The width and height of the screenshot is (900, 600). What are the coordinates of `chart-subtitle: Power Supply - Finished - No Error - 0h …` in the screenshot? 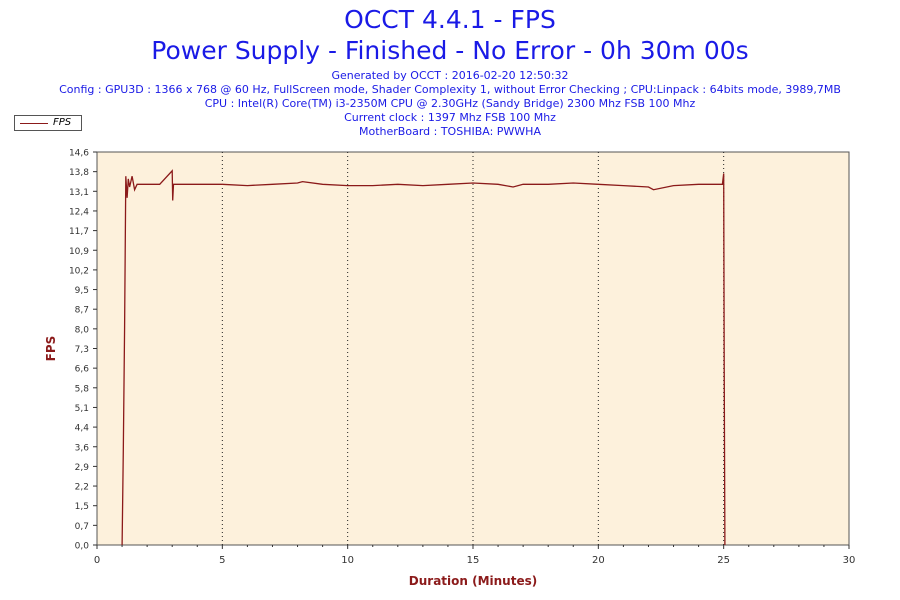 It's located at (450, 50).